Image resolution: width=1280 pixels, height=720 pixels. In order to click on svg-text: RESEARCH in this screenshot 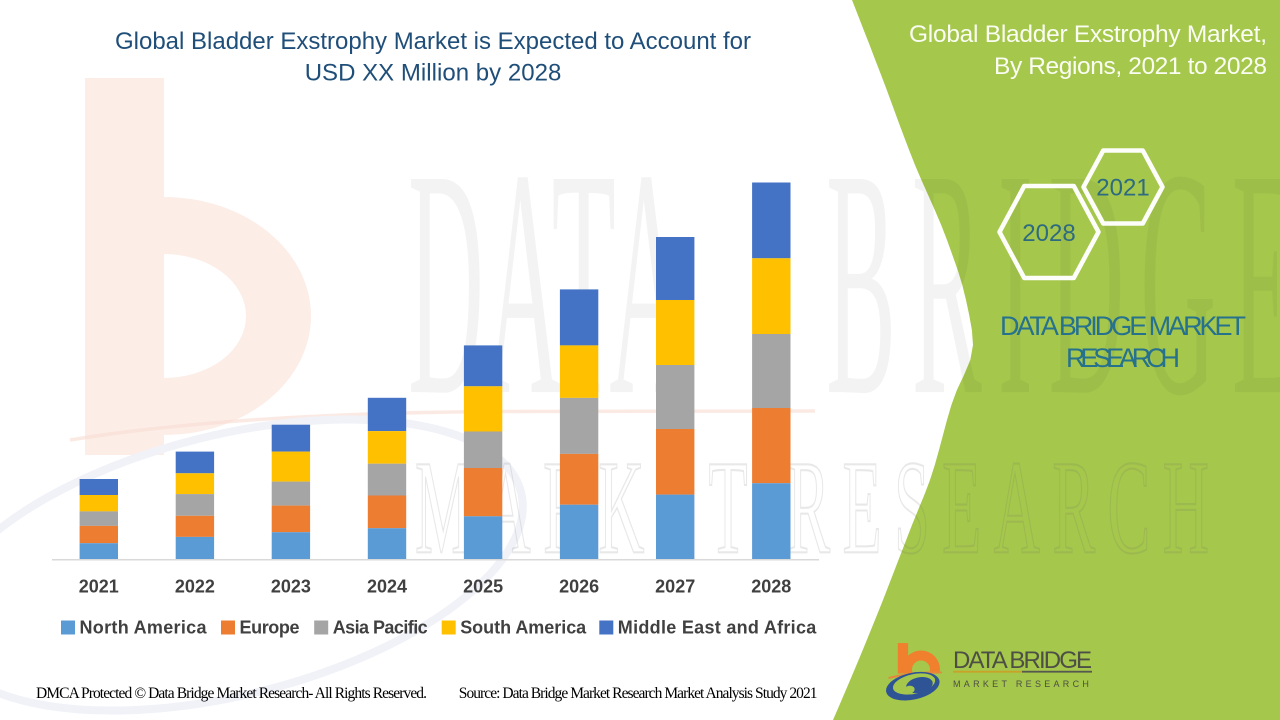, I will do `click(1123, 358)`.